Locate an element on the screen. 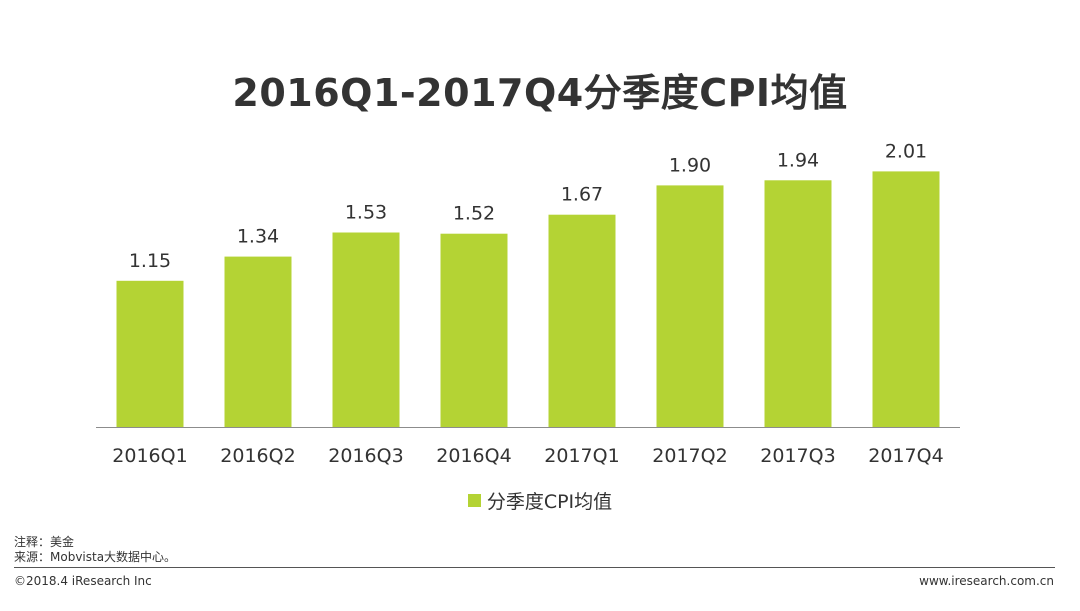 This screenshot has width=1080, height=611. footer-divider is located at coordinates (534, 567).